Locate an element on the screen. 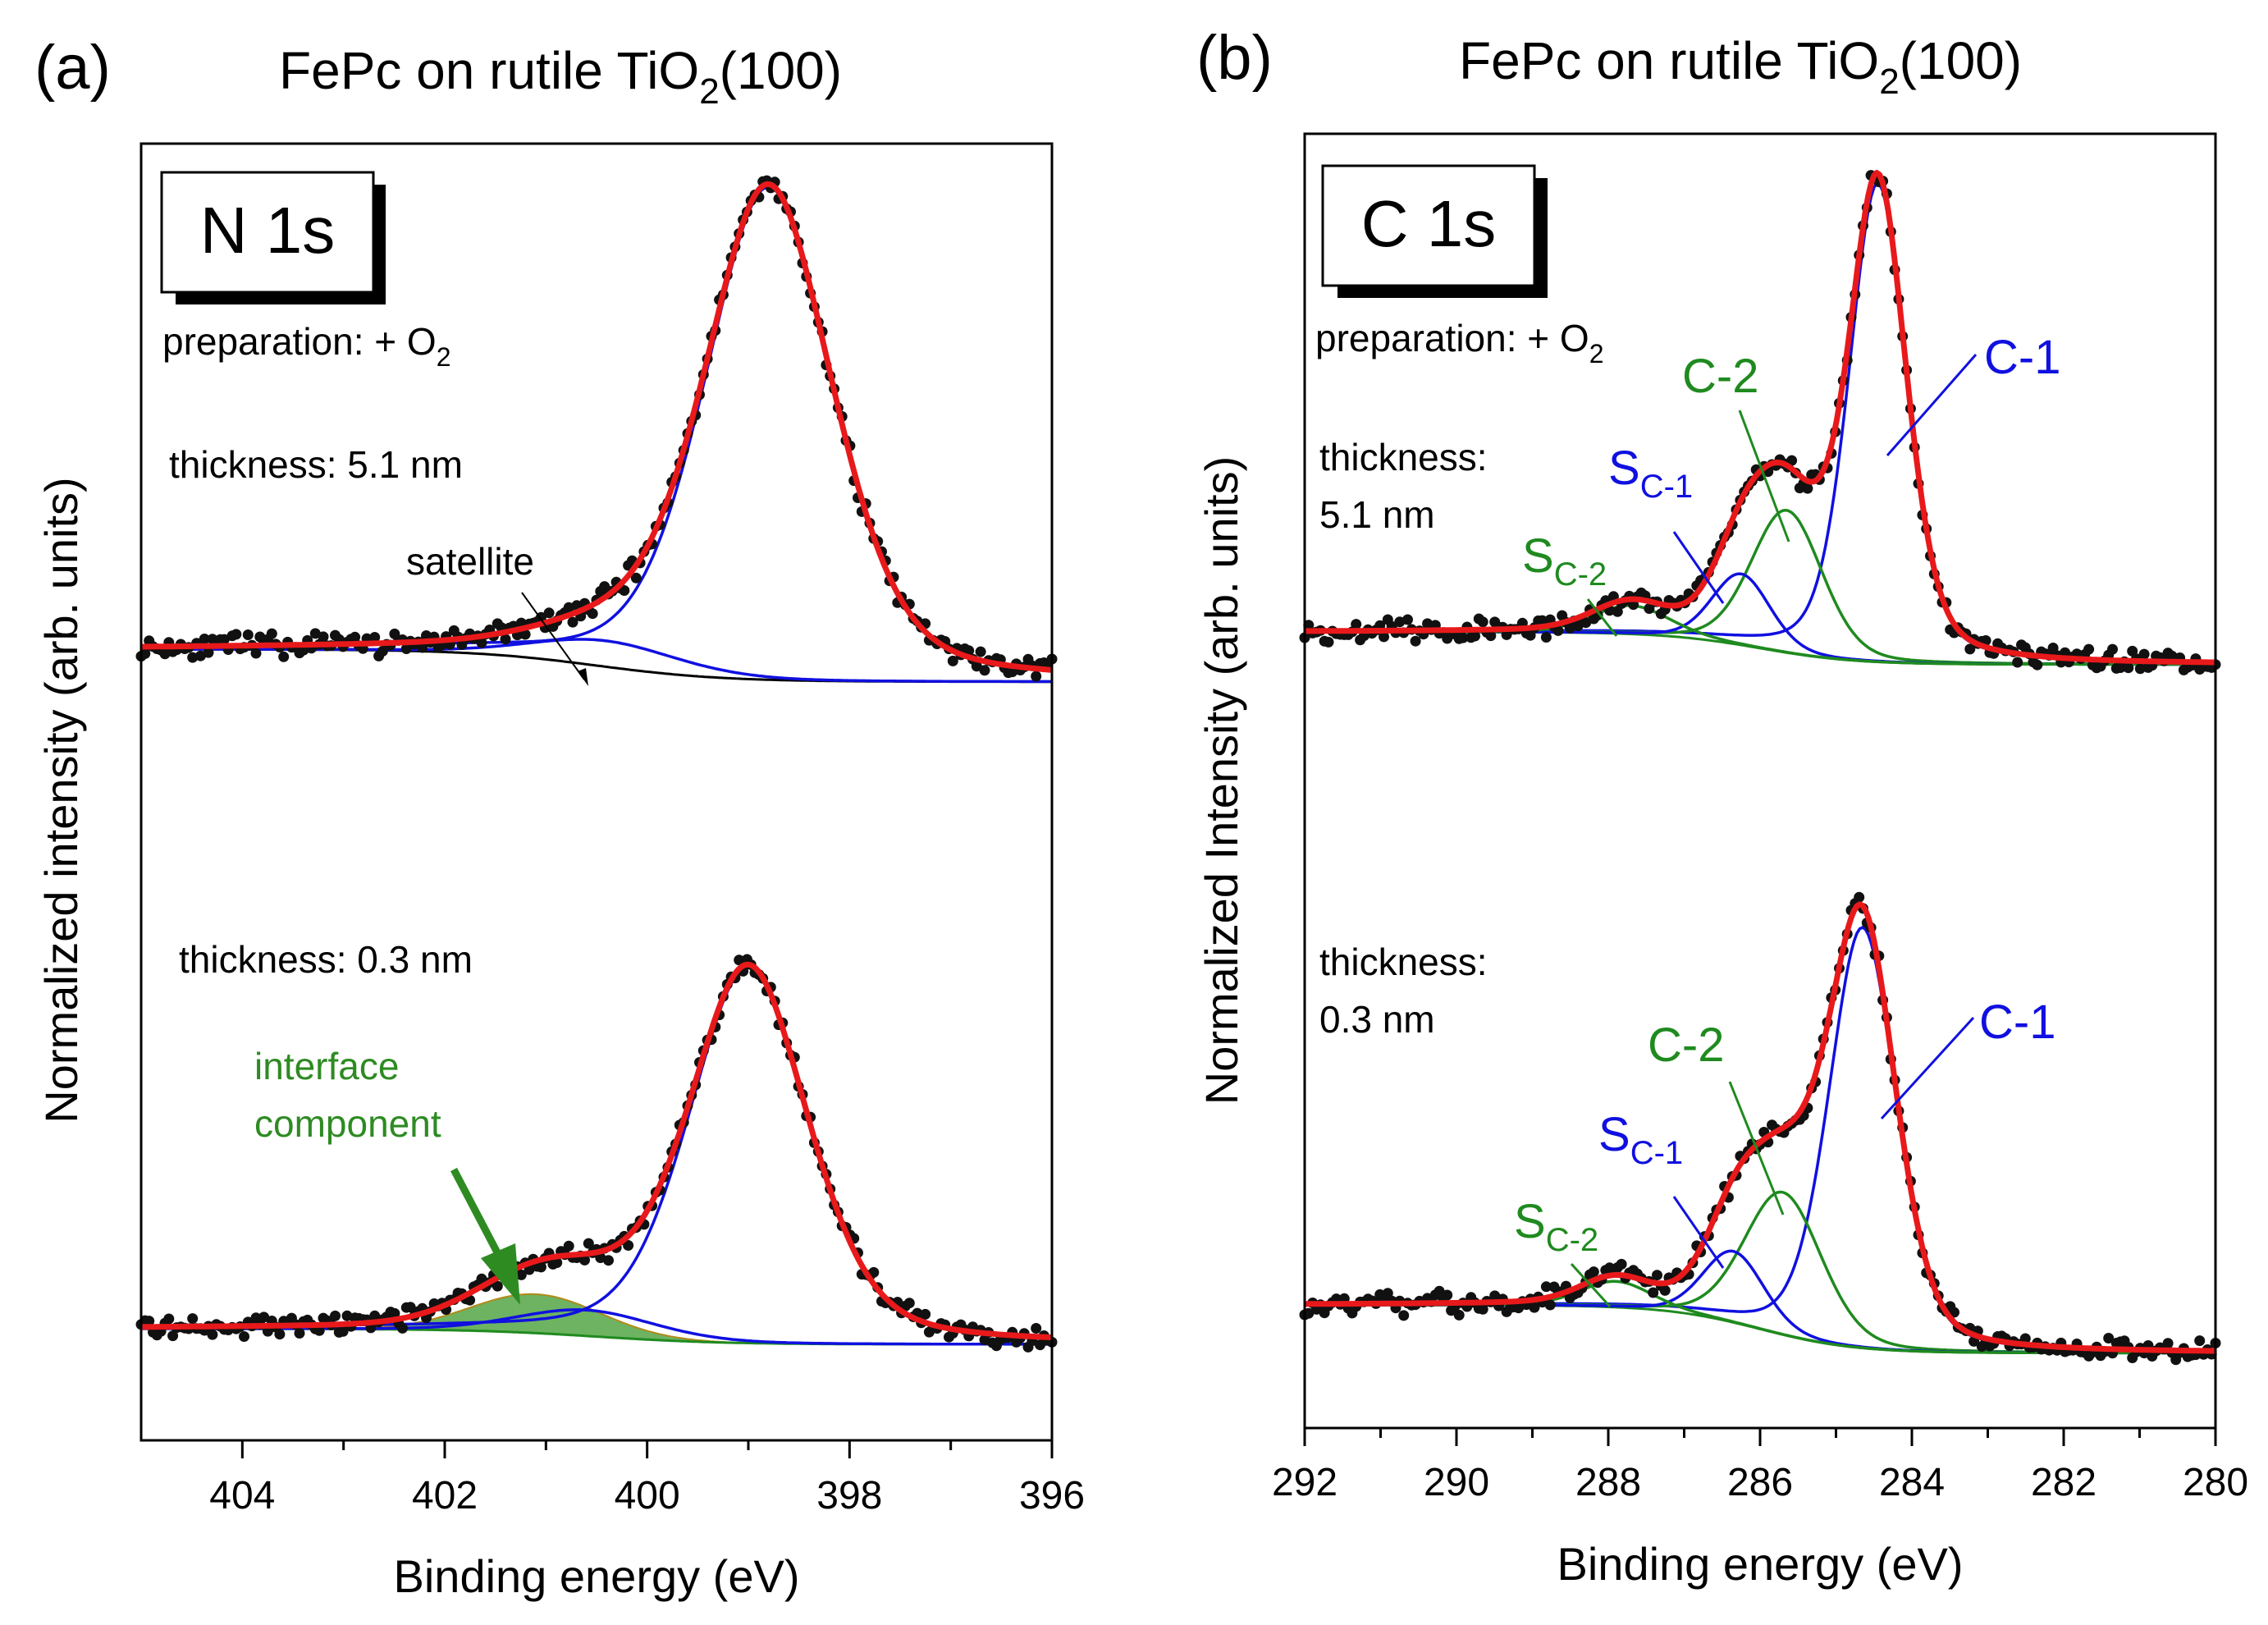 This screenshot has width=2268, height=1625. x-tick-label: 398 is located at coordinates (849, 1495).